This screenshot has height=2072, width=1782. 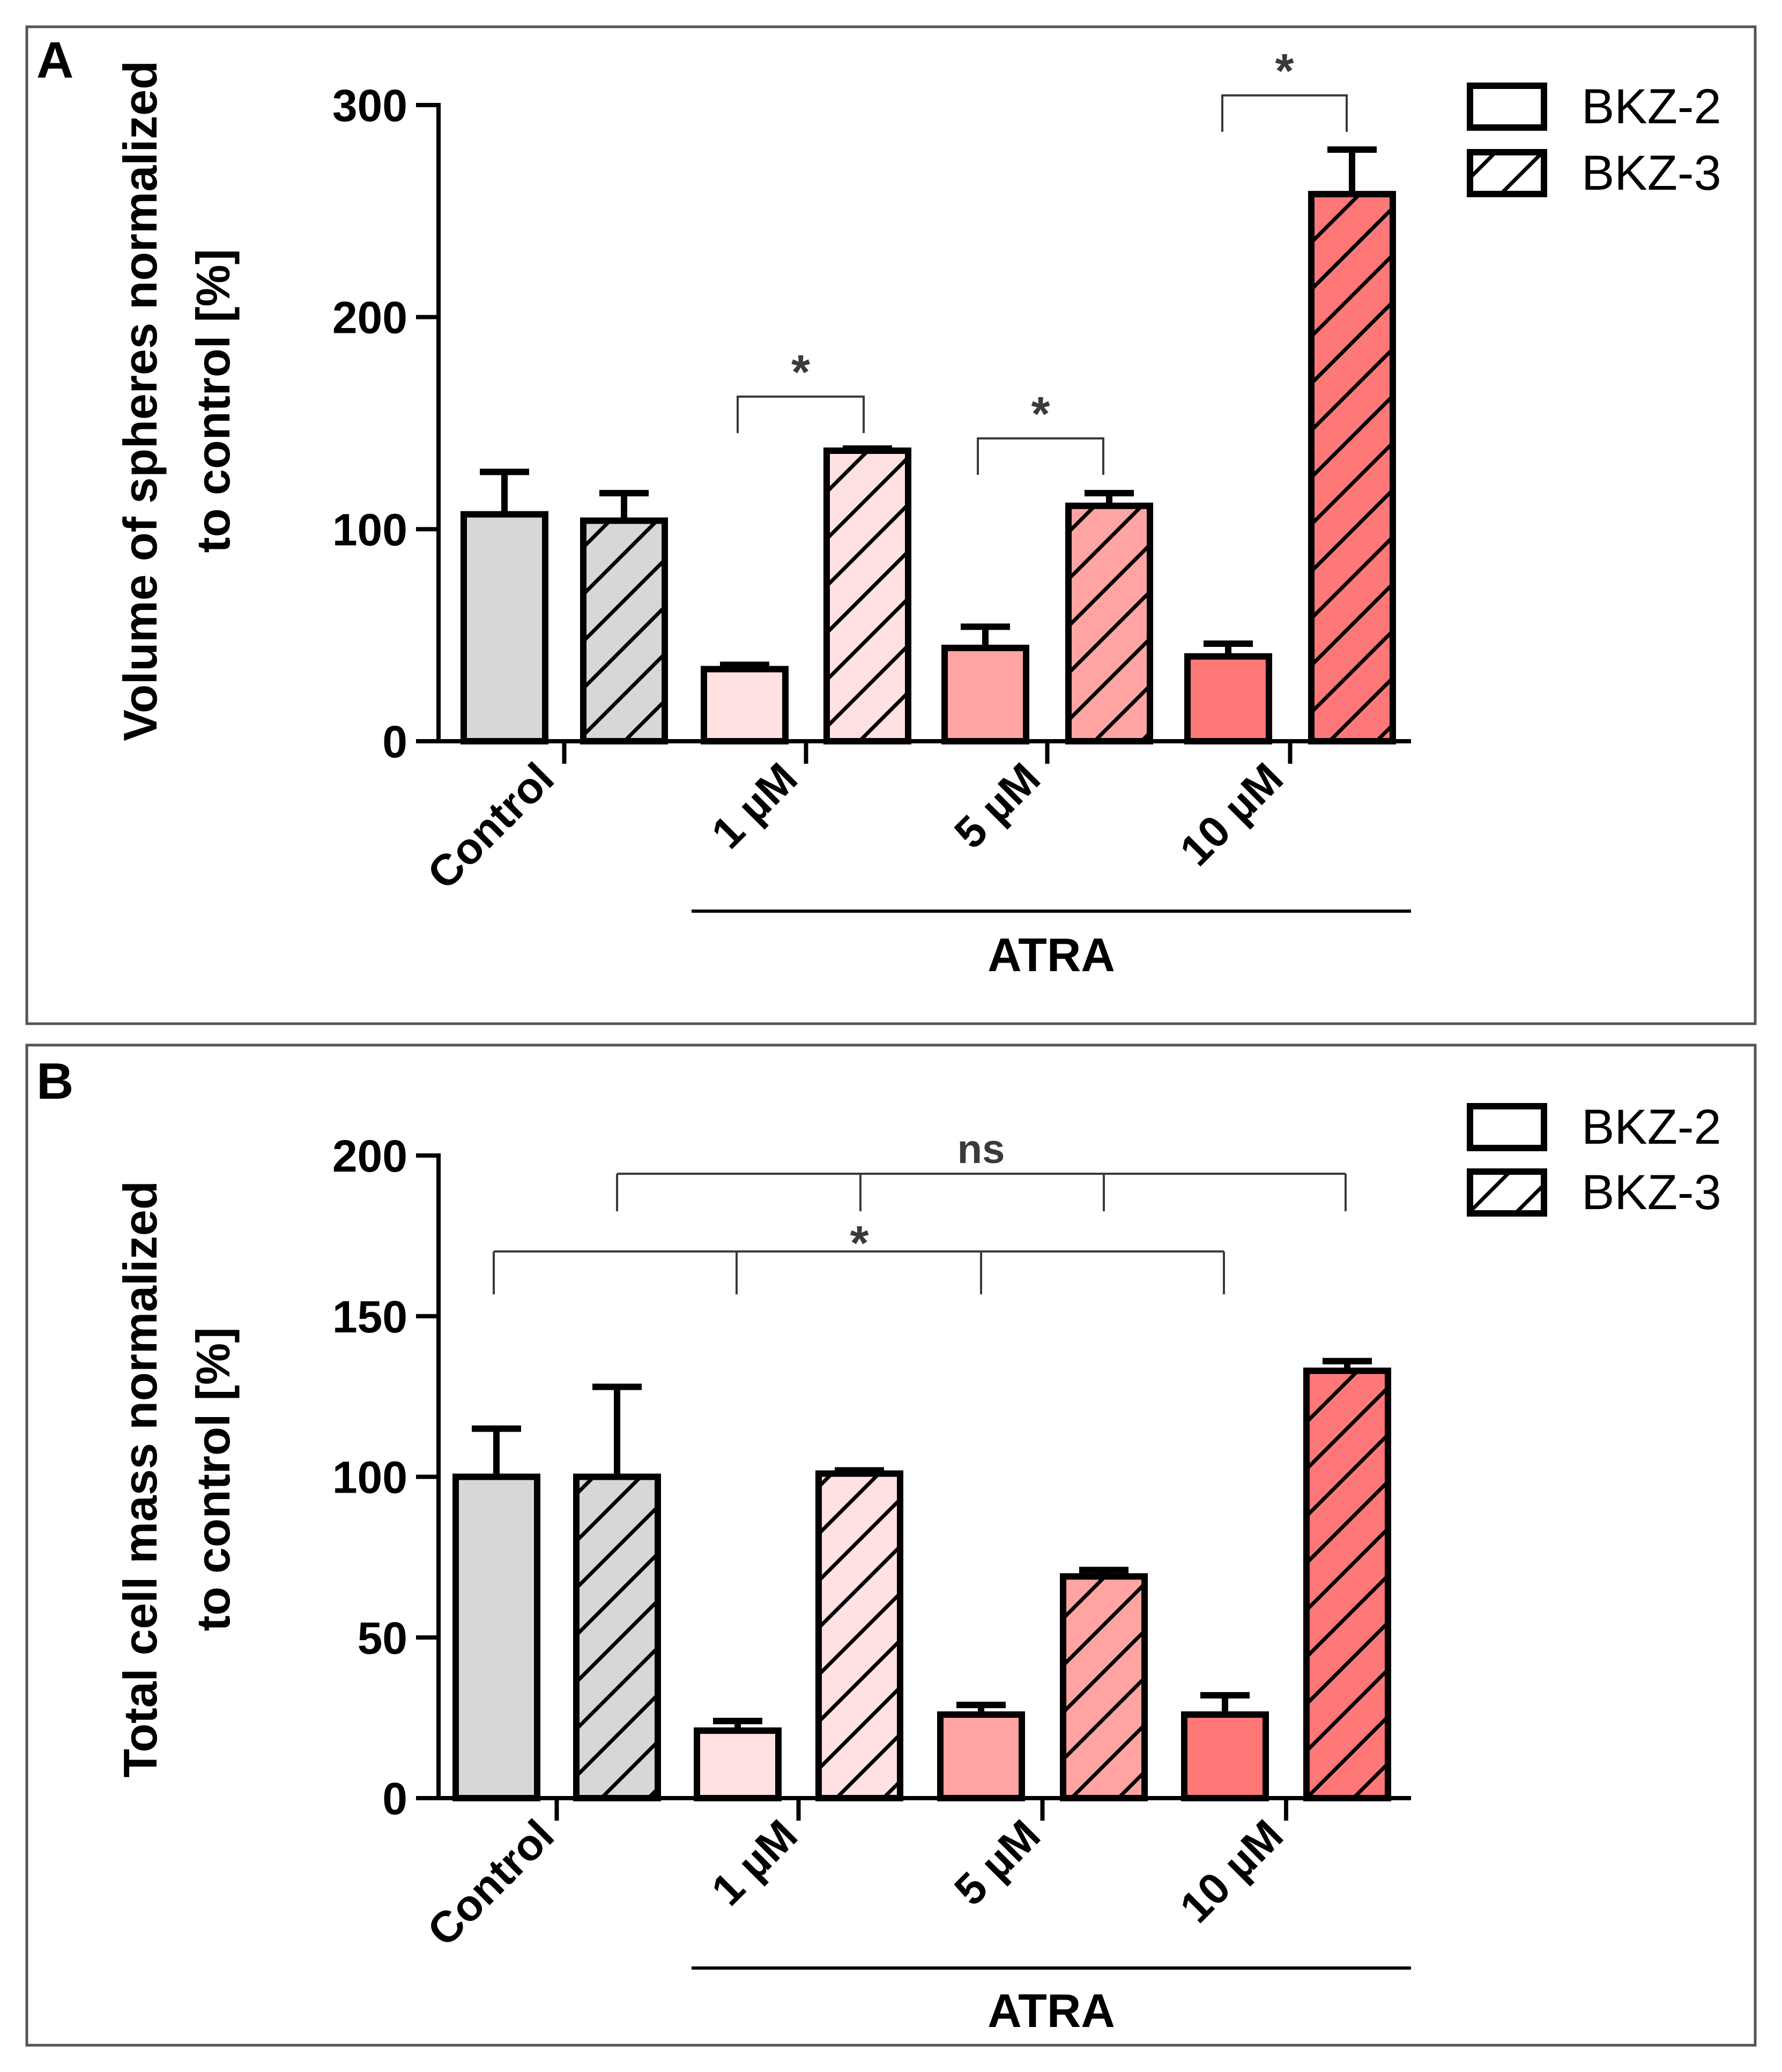 I want to click on panel-a-y-tick-label: 0, so click(x=394, y=742).